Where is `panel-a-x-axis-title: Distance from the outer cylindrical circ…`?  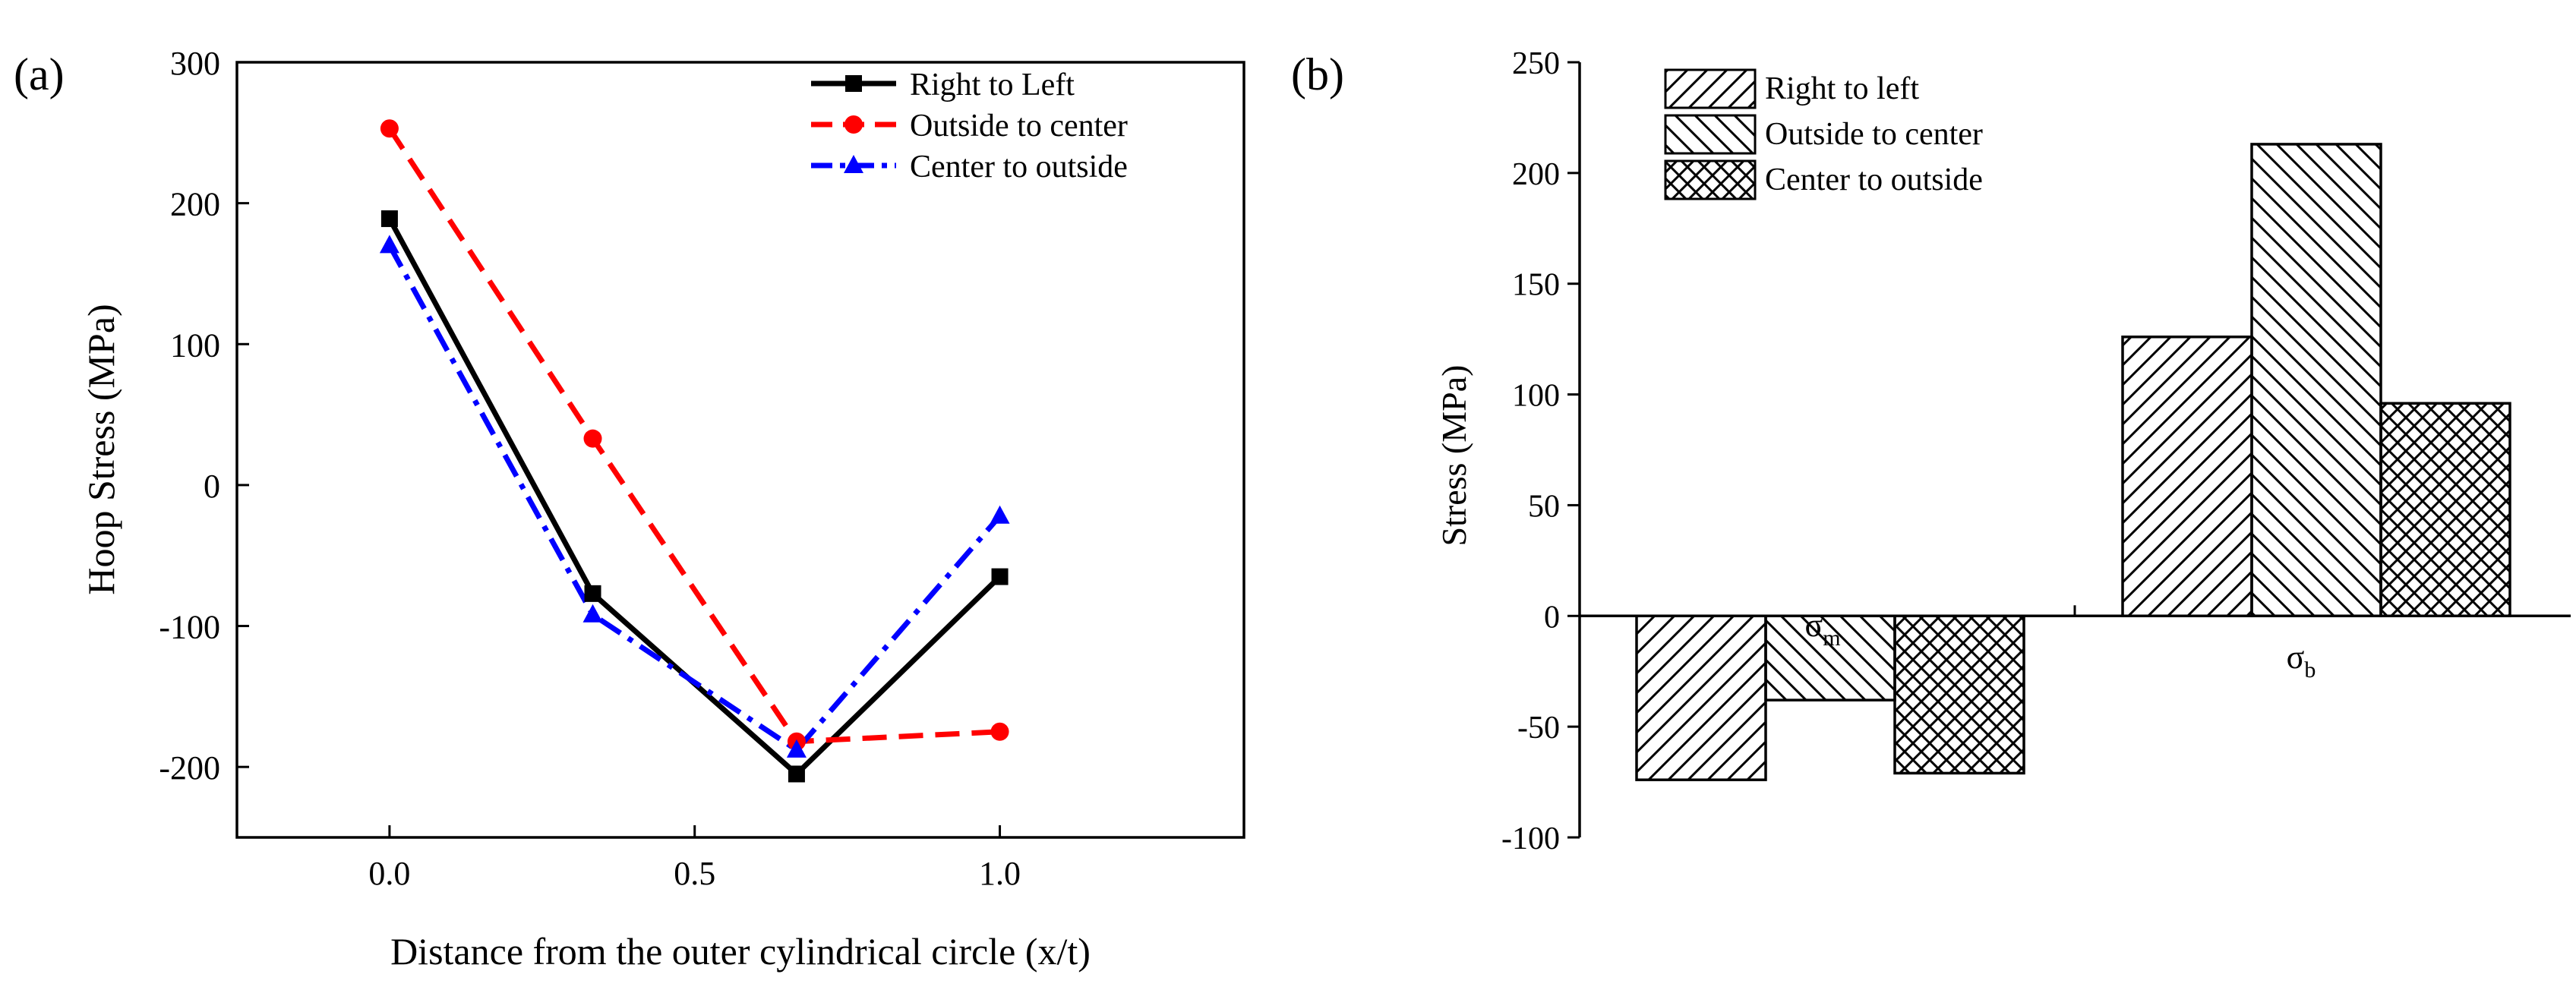 panel-a-x-axis-title: Distance from the outer cylindrical circ… is located at coordinates (740, 951).